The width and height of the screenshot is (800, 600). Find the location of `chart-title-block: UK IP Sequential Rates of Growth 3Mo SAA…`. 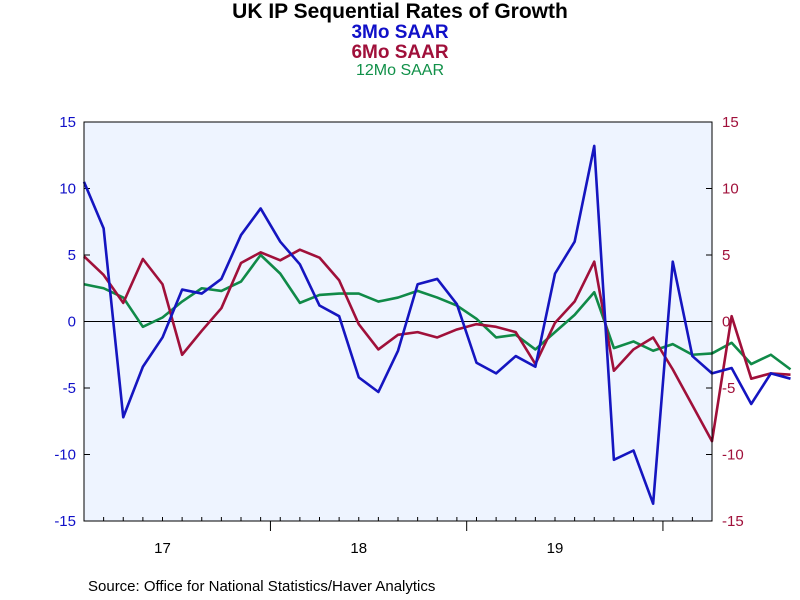

chart-title-block: UK IP Sequential Rates of Growth 3Mo SAA… is located at coordinates (400, 39).